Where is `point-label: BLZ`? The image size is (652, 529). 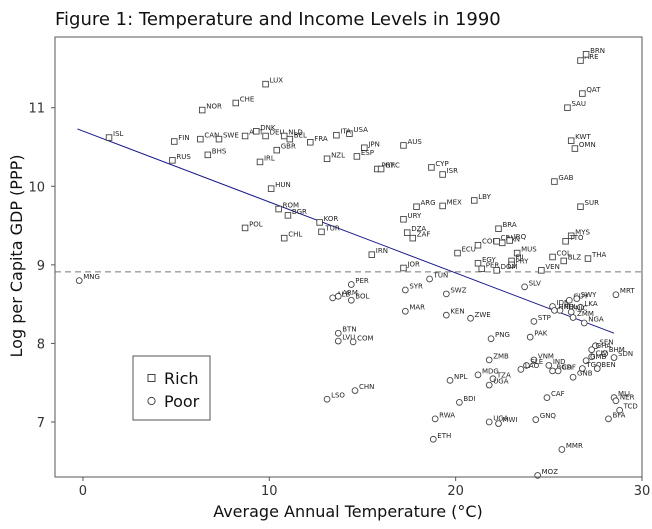 point-label: BLZ is located at coordinates (575, 257).